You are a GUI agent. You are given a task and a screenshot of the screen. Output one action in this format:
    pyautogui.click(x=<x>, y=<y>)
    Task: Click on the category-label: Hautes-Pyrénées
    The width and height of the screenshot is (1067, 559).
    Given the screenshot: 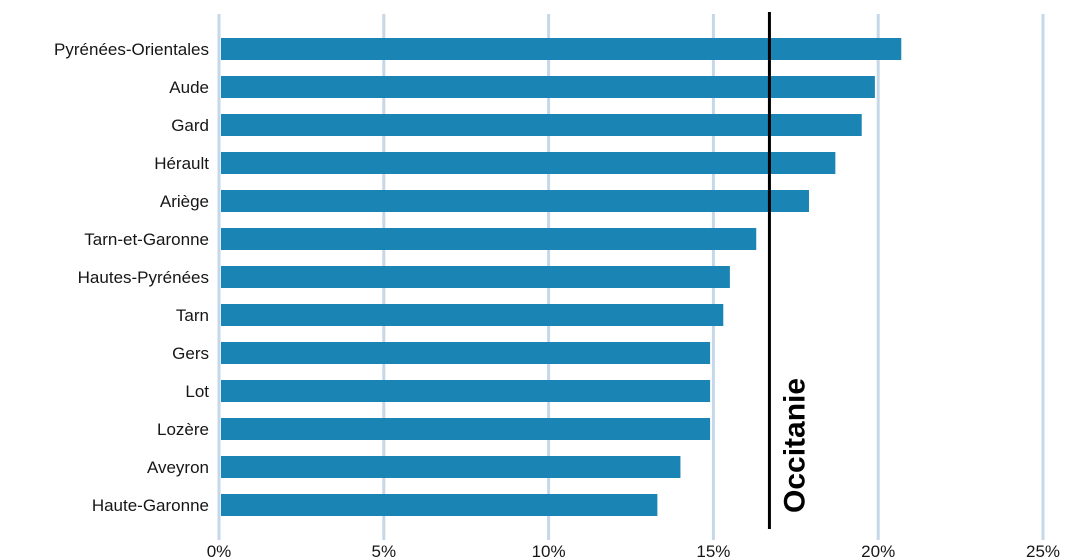 What is the action you would take?
    pyautogui.click(x=143, y=277)
    